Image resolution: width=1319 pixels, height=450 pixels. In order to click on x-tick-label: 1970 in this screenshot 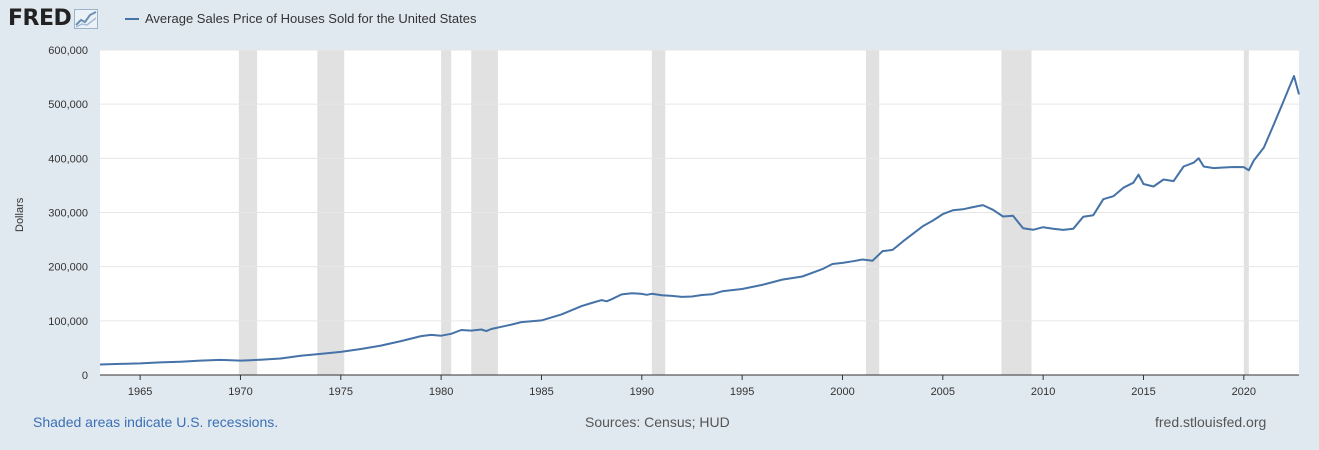, I will do `click(240, 392)`.